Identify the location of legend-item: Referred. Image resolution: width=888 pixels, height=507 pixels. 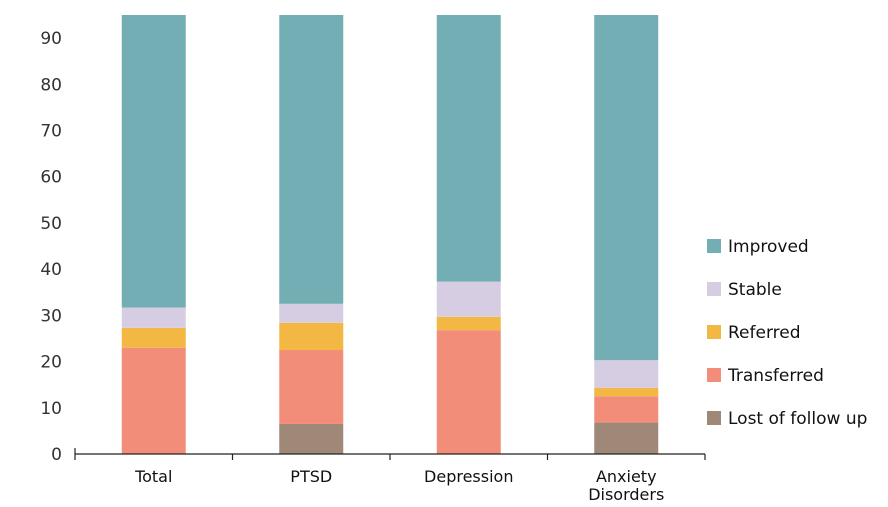
(754, 333).